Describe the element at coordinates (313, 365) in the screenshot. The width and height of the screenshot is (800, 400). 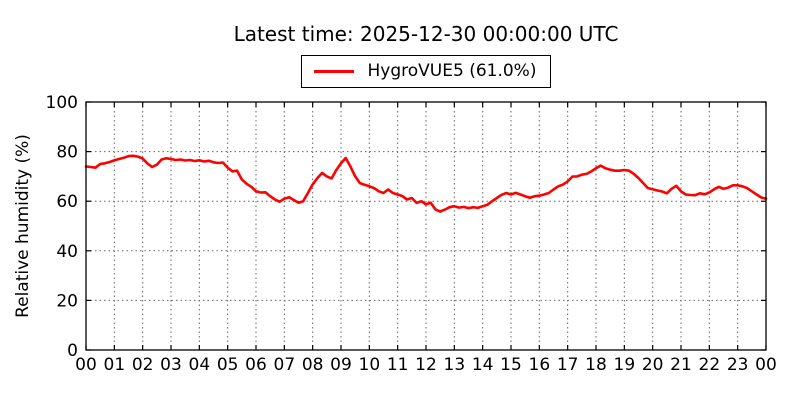
I see `x-tick-label: 08` at that location.